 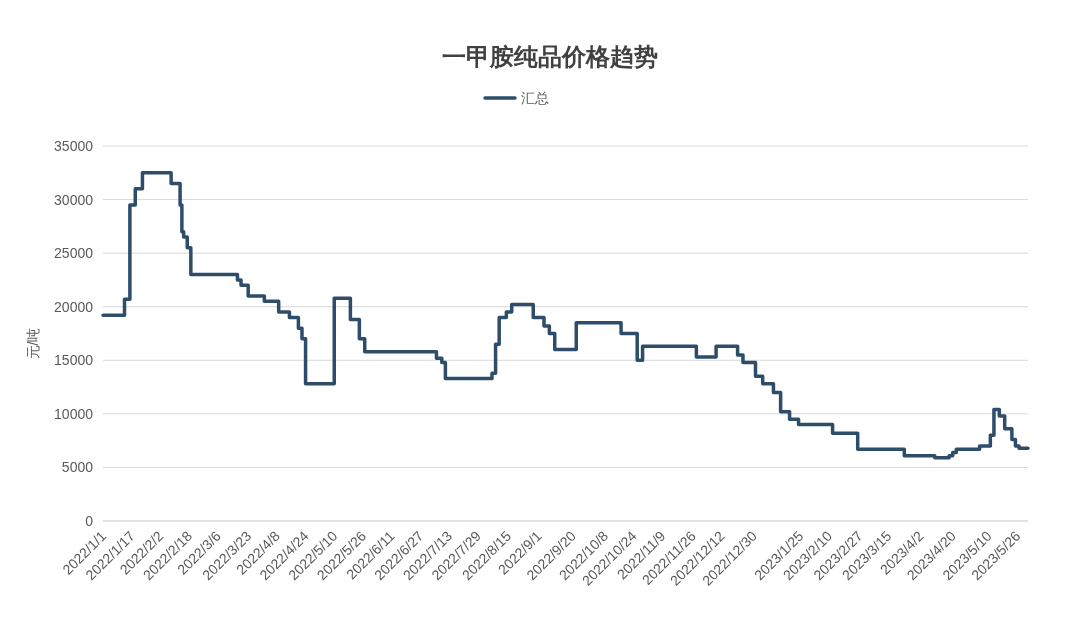 What do you see at coordinates (74, 360) in the screenshot?
I see `y-tick-label: 15000` at bounding box center [74, 360].